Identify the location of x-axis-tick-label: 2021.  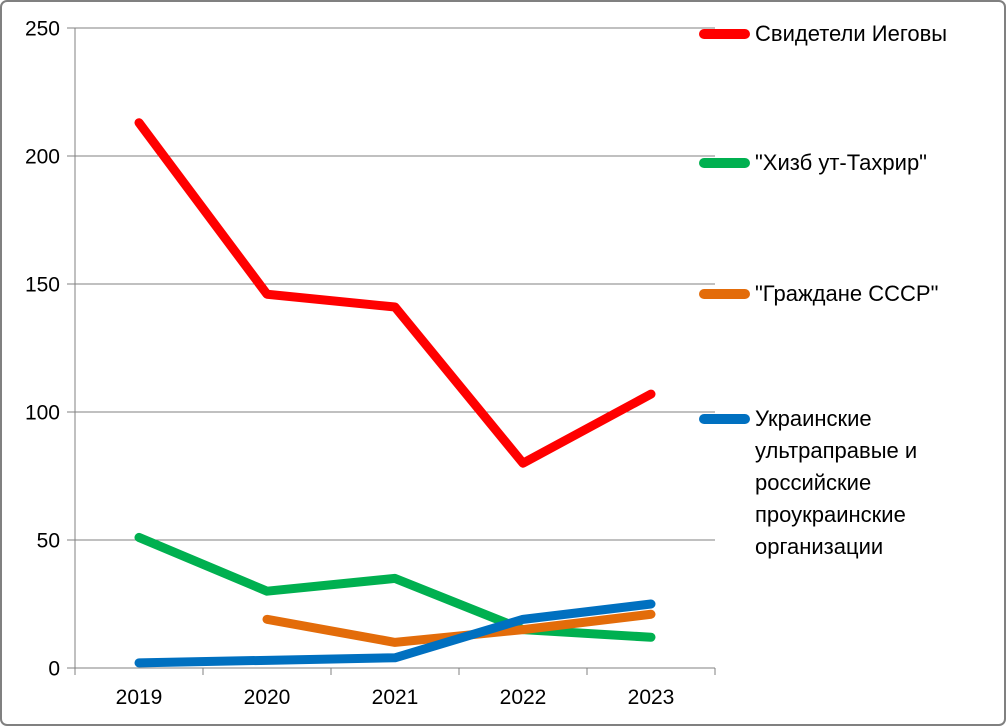
(395, 697).